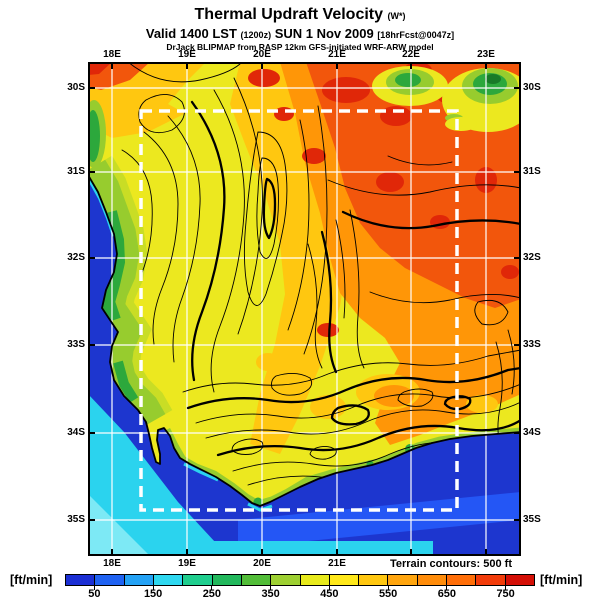 Image resolution: width=600 pixels, height=600 pixels. Describe the element at coordinates (270, 594) in the screenshot. I see `colorbar-tick-label: 350` at that location.